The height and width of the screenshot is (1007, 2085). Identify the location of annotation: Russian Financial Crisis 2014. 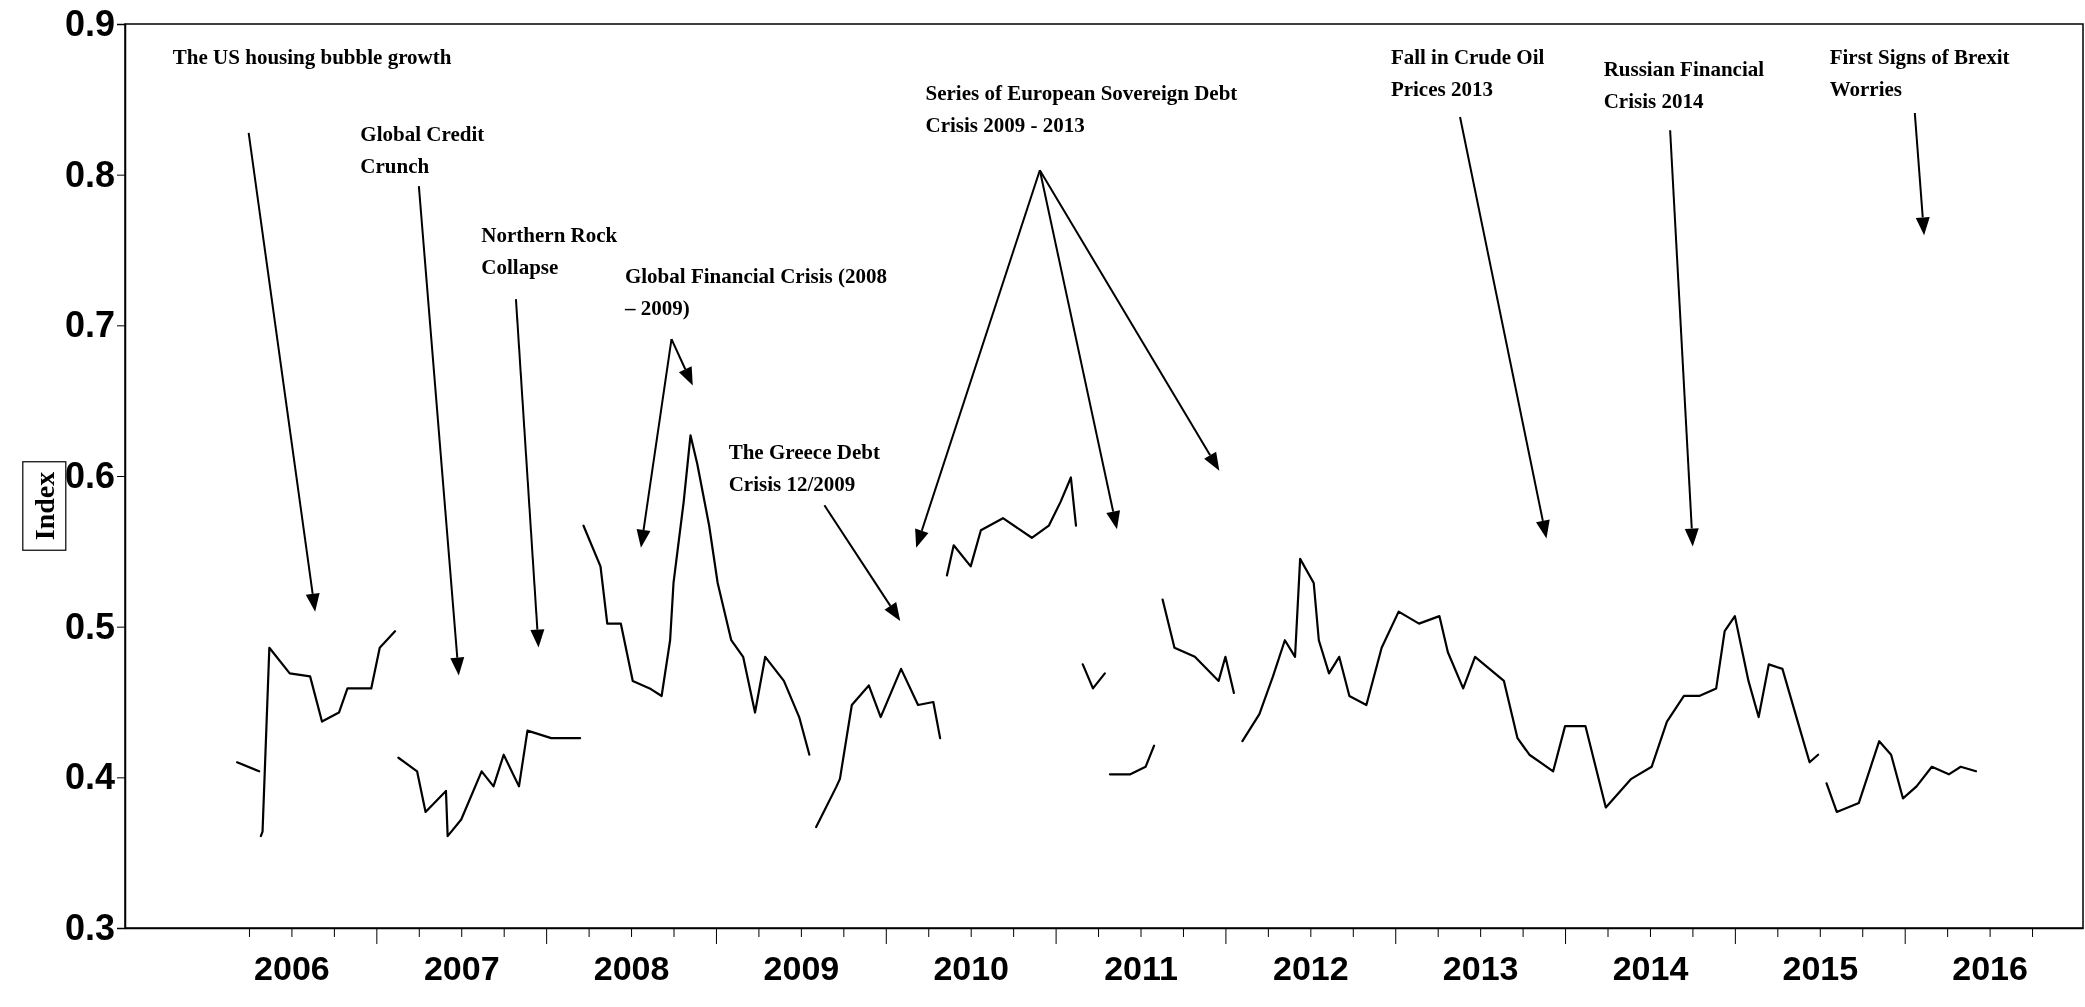
(1684, 84).